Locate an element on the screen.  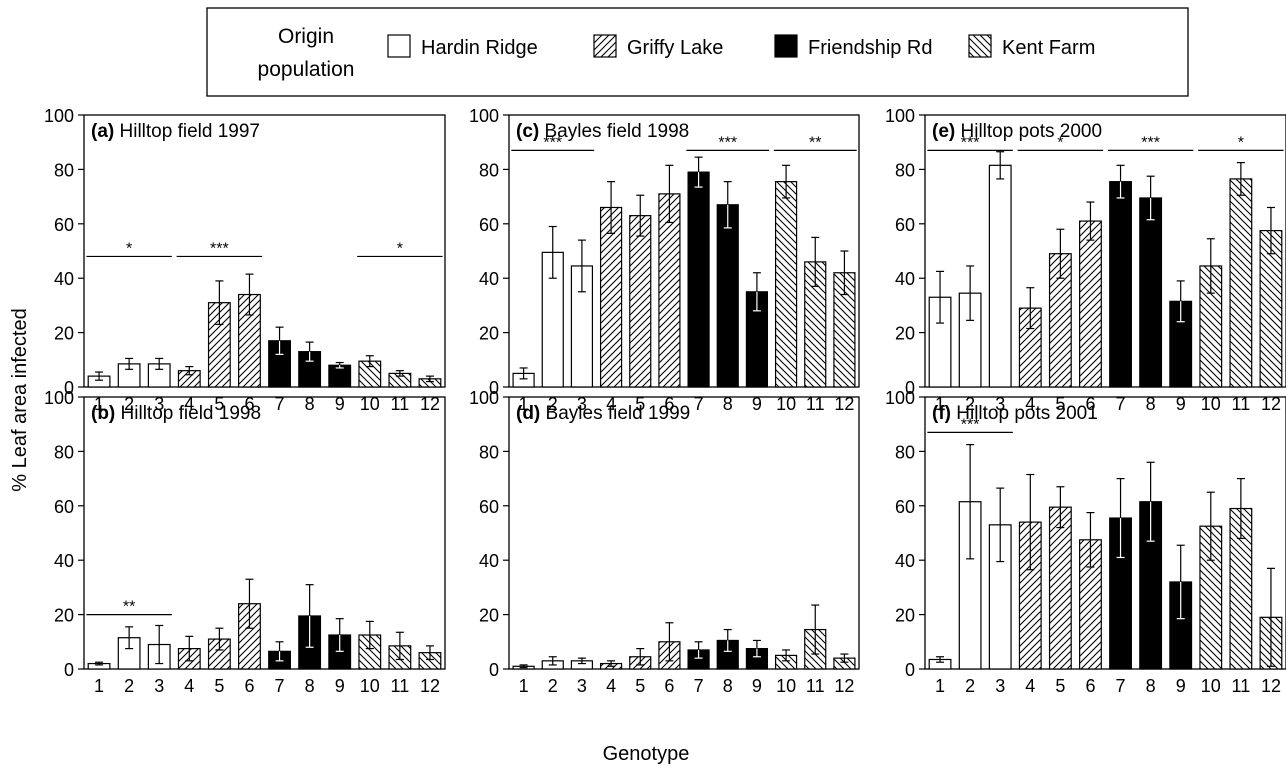
legend-label-griffy-lake: Griffy Lake is located at coordinates (675, 48).